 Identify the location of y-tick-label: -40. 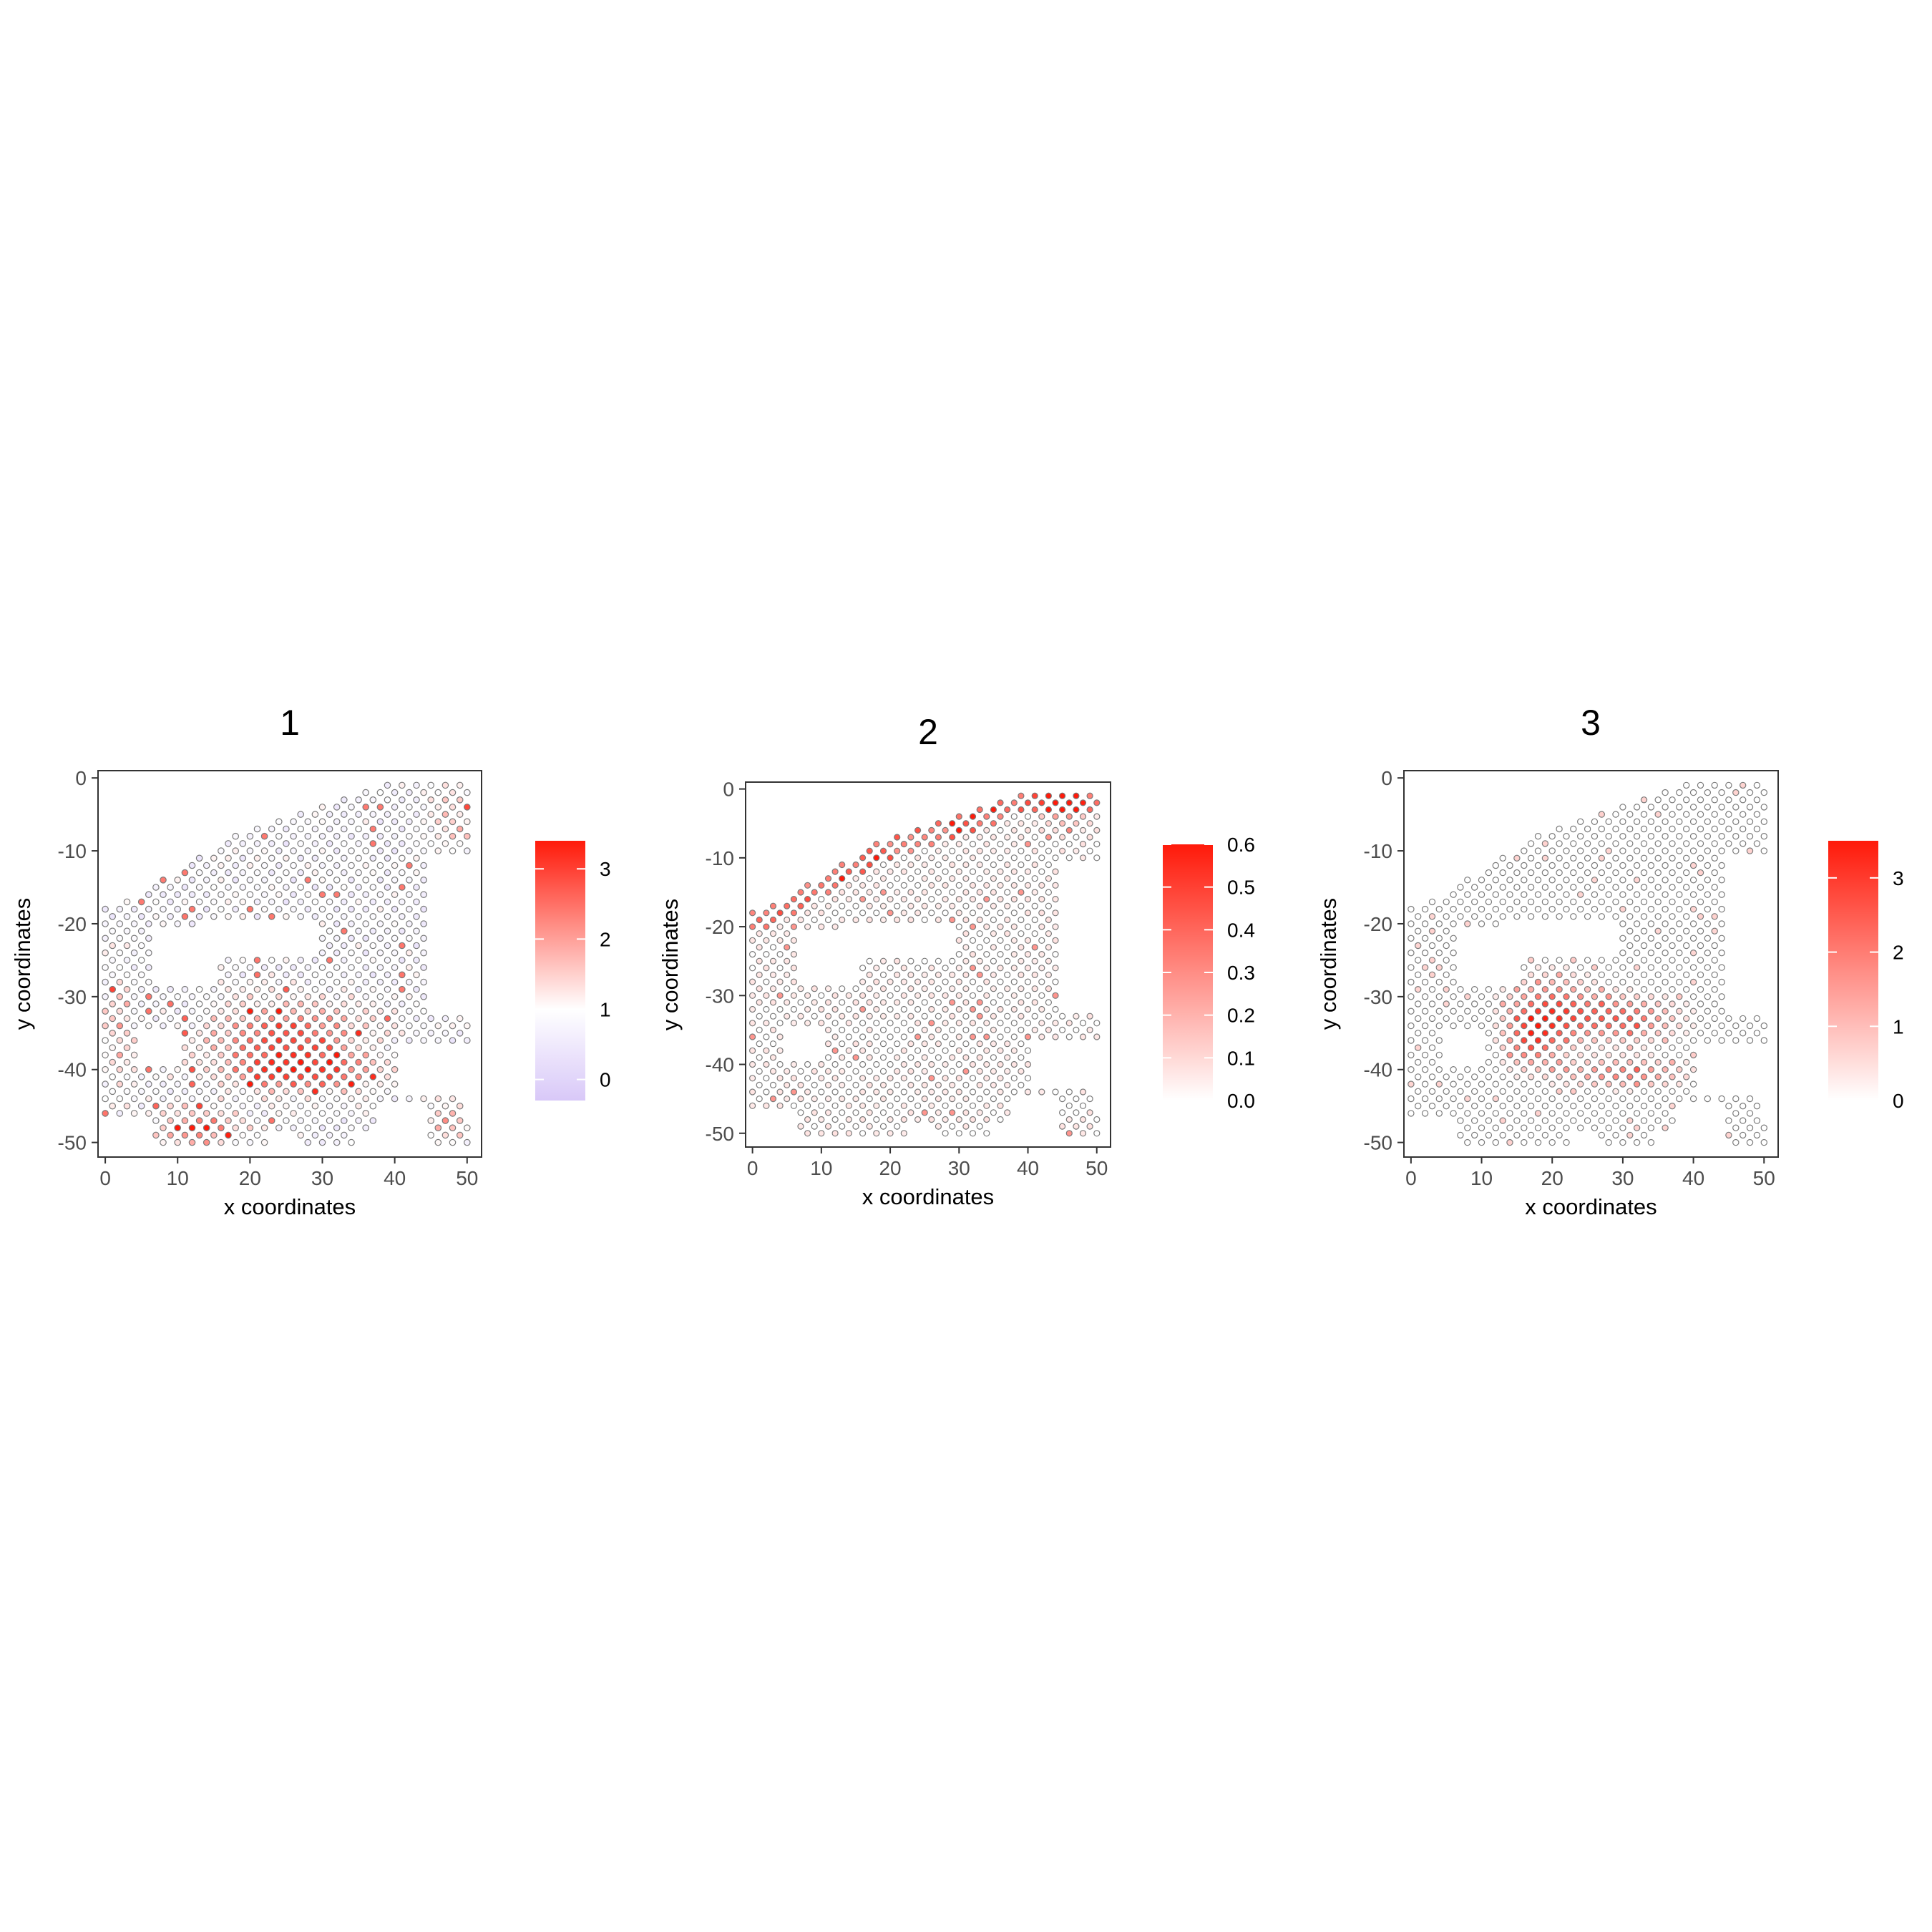
(1378, 1070).